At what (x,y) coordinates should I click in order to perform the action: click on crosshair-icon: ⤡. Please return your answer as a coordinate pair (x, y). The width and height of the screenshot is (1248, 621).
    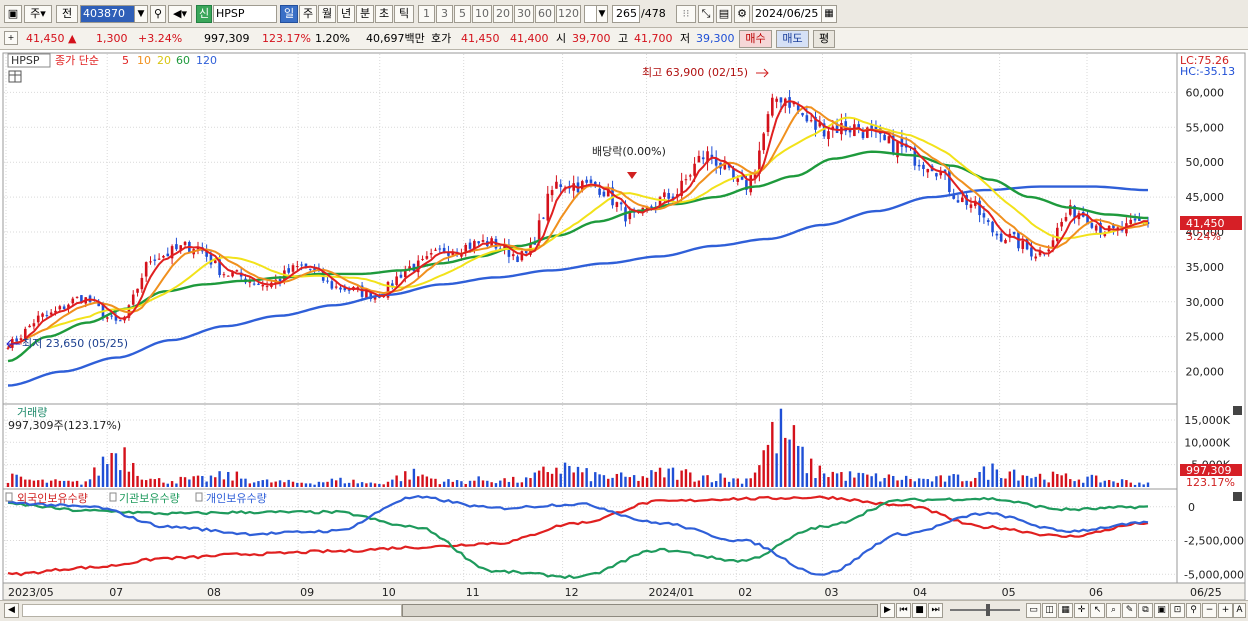
    Looking at the image, I should click on (706, 14).